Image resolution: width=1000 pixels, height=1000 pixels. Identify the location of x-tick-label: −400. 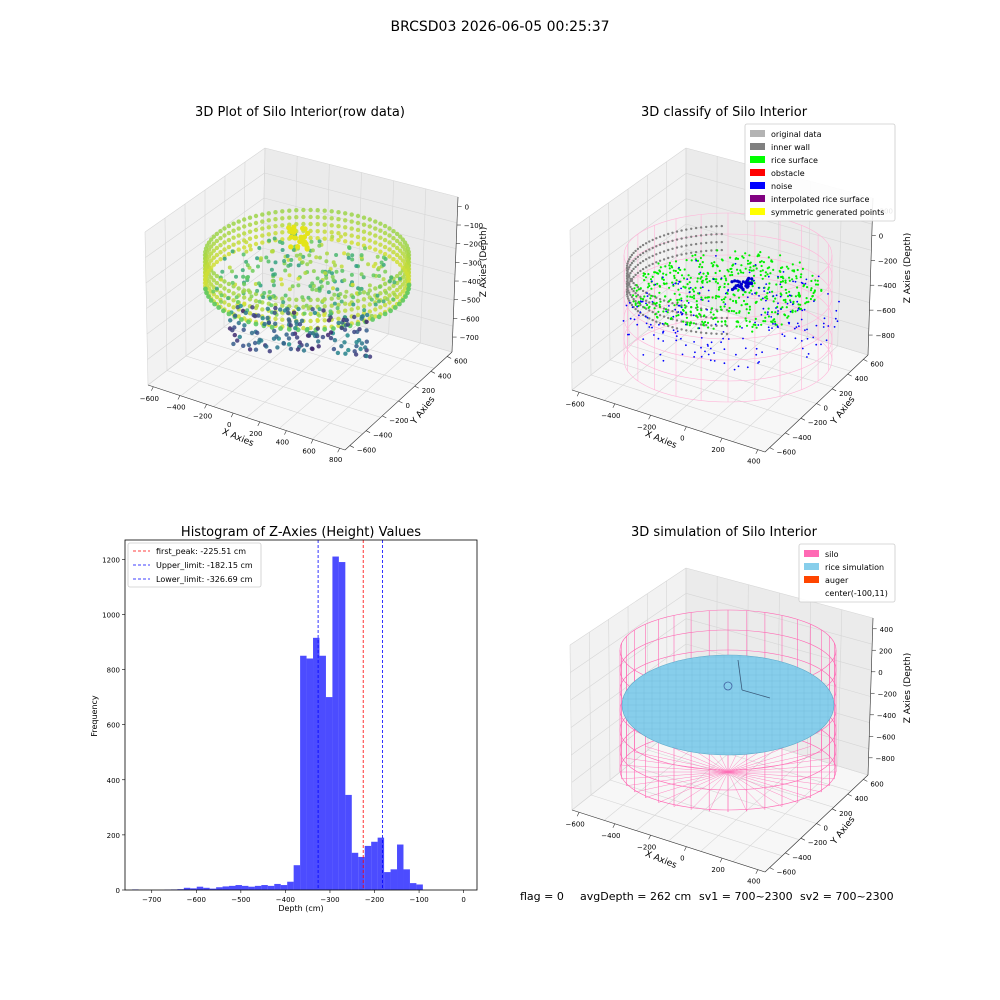
(610, 836).